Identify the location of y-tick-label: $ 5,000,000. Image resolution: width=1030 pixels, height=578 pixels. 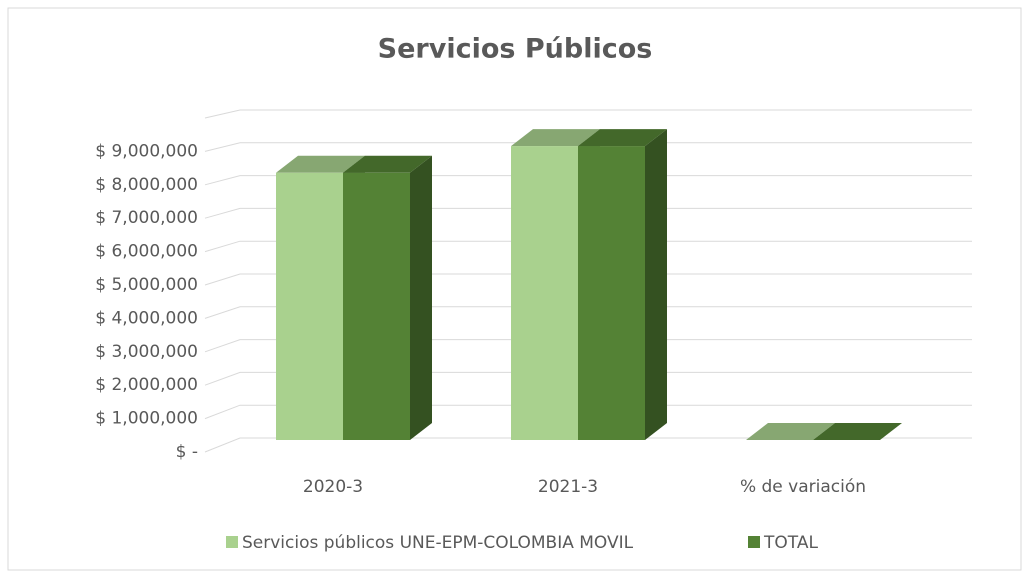
(146, 285).